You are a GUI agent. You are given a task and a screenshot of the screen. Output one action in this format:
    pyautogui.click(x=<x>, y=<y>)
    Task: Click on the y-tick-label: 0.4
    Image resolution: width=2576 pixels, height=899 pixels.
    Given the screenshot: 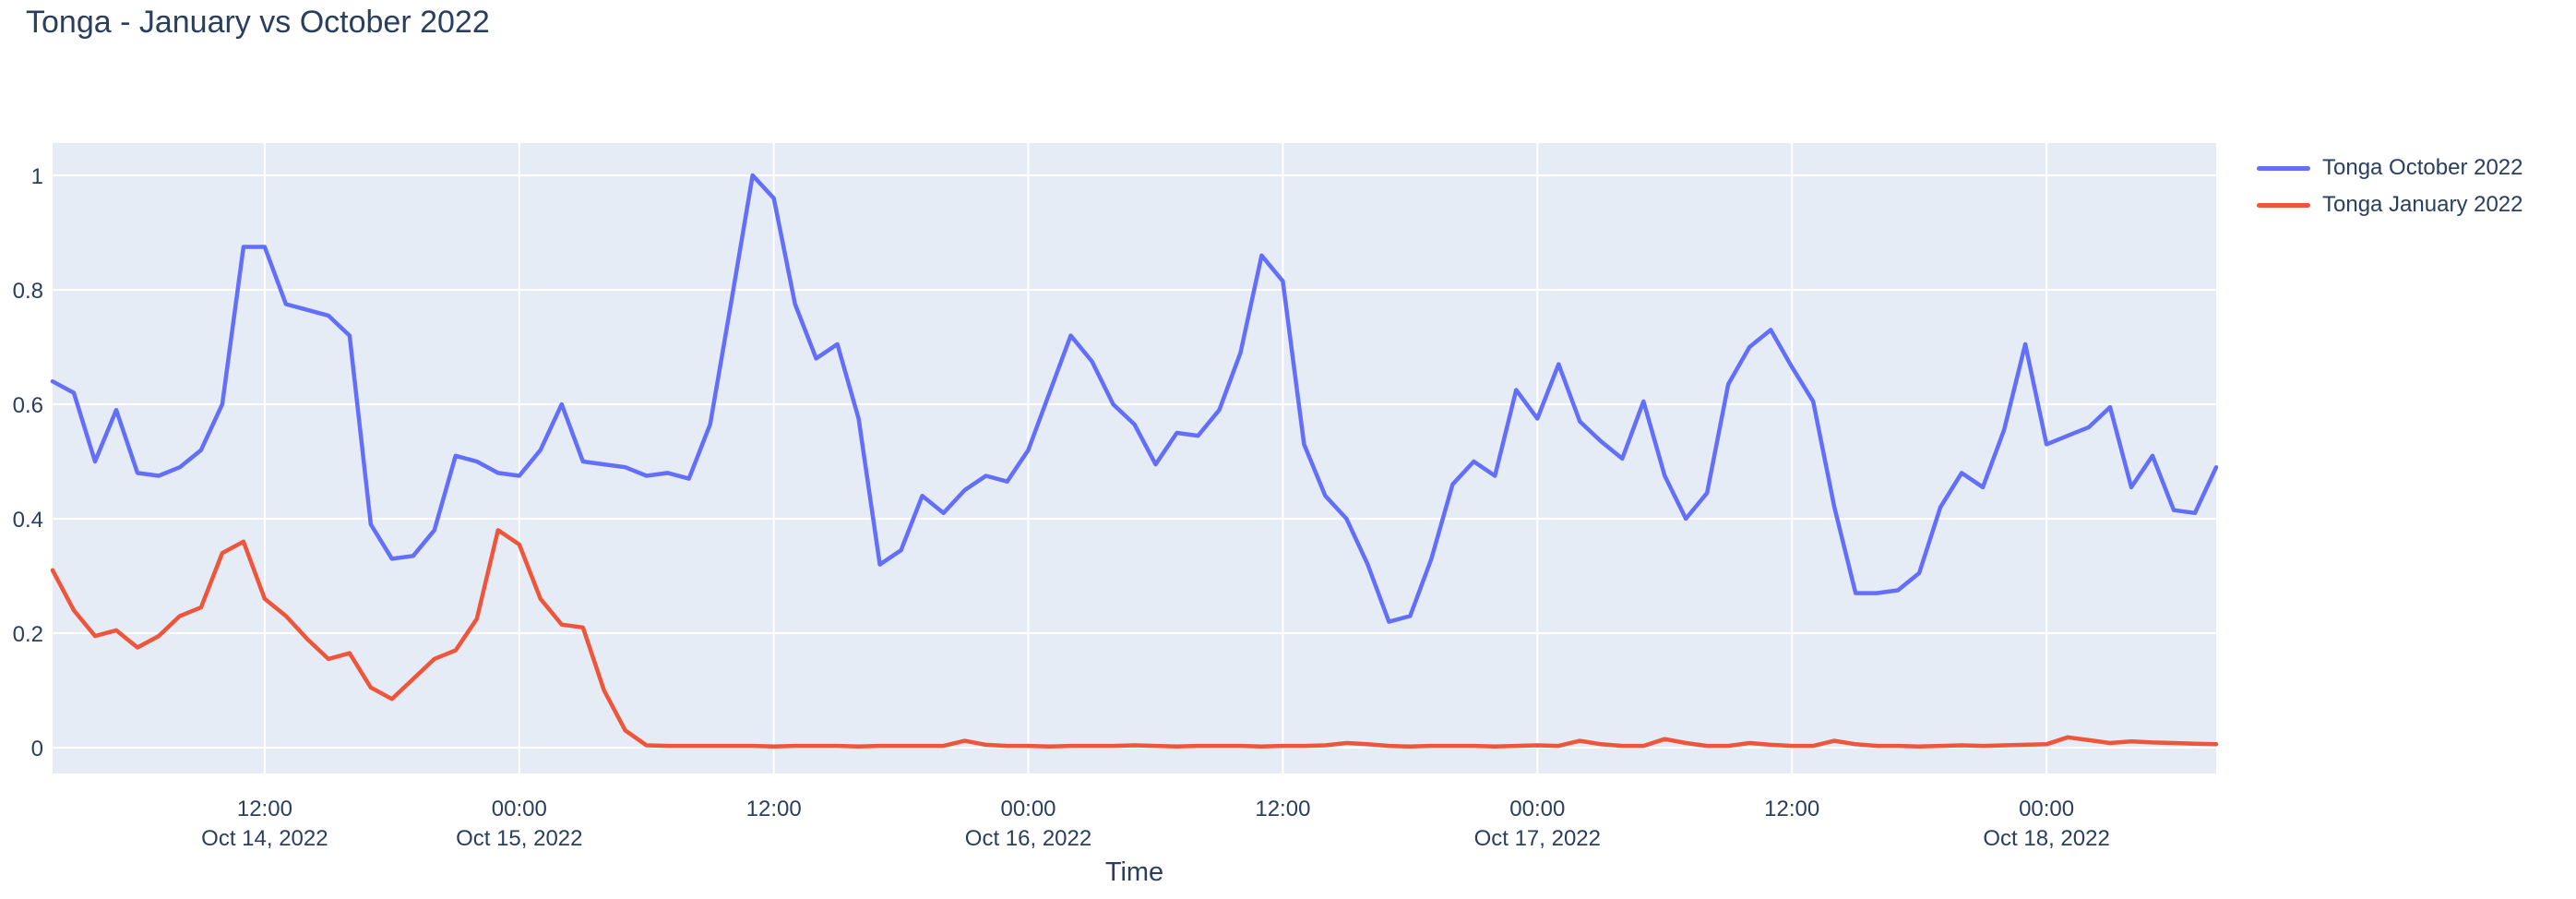 What is the action you would take?
    pyautogui.click(x=28, y=520)
    